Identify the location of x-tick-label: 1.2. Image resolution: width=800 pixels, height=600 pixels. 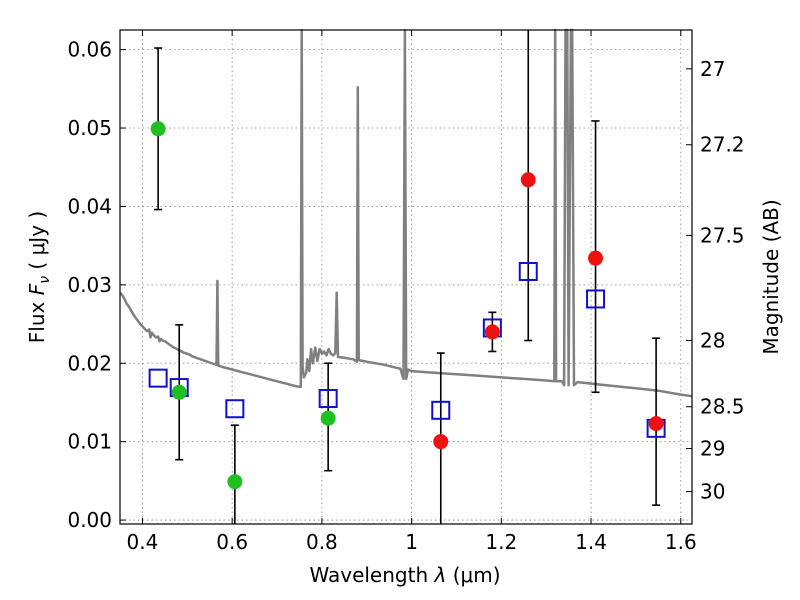
(501, 542).